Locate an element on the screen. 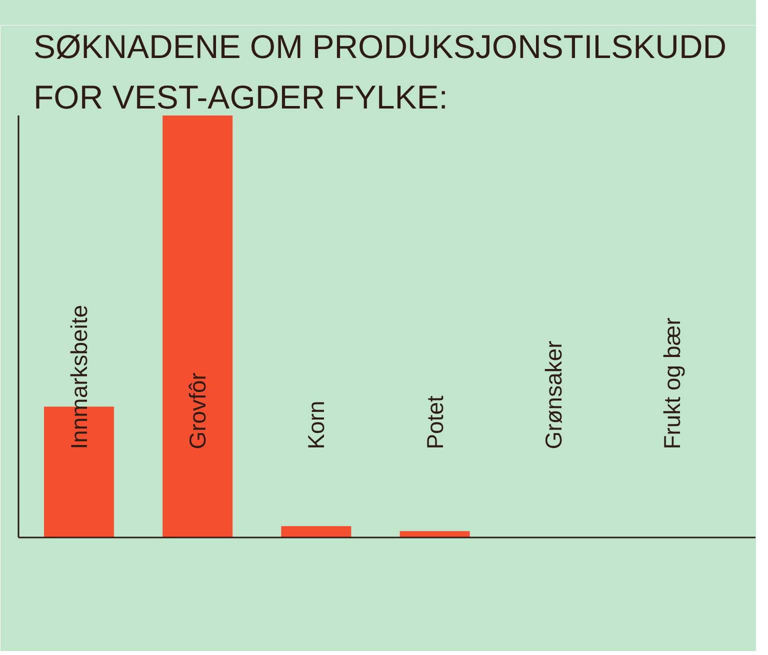 This screenshot has height=655, width=768. x-tick-label: Grønsaker is located at coordinates (553, 395).